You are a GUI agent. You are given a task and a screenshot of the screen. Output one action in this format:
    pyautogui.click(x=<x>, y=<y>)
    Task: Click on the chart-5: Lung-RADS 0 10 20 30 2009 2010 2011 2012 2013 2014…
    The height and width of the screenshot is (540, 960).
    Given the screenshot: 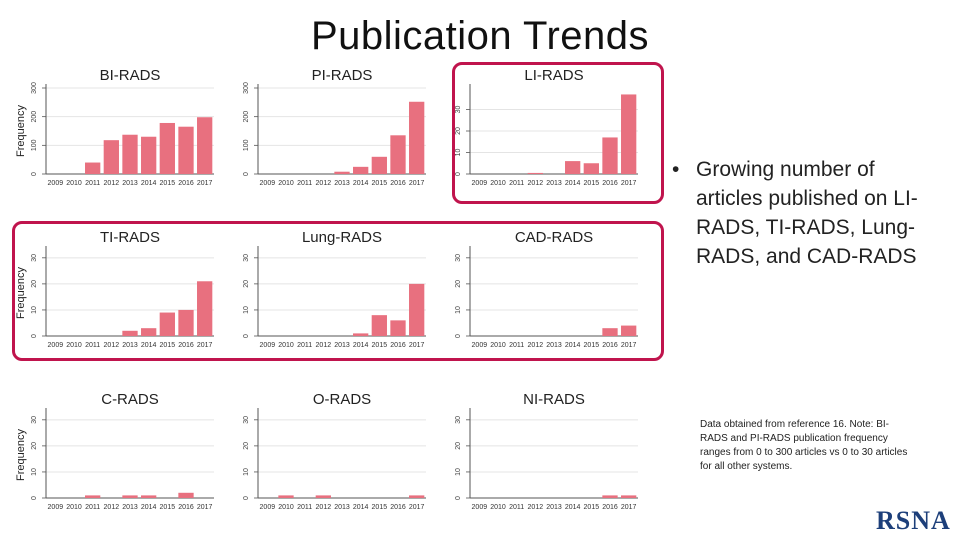 What is the action you would take?
    pyautogui.click(x=334, y=289)
    